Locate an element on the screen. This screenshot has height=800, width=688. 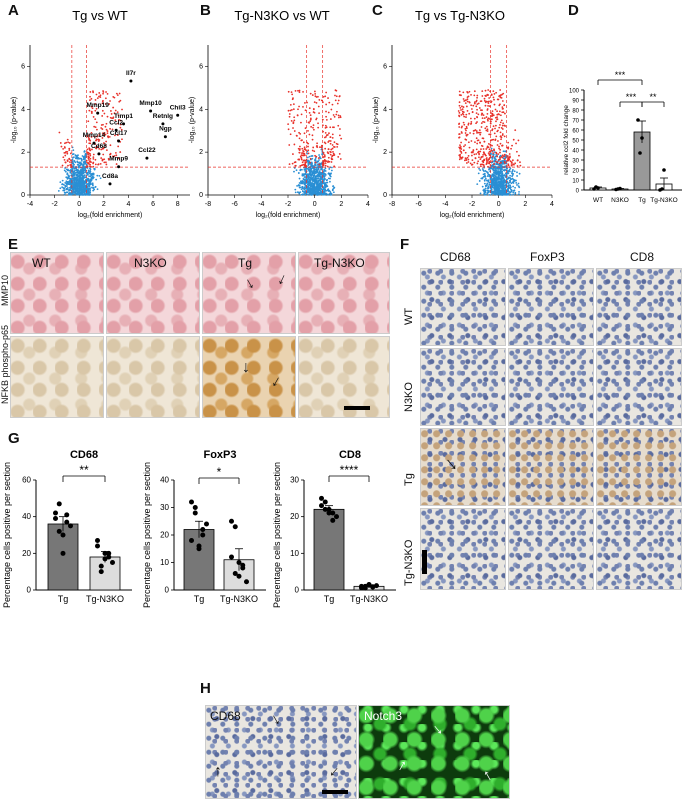
x-tick-label: -2 is located at coordinates (54, 204).